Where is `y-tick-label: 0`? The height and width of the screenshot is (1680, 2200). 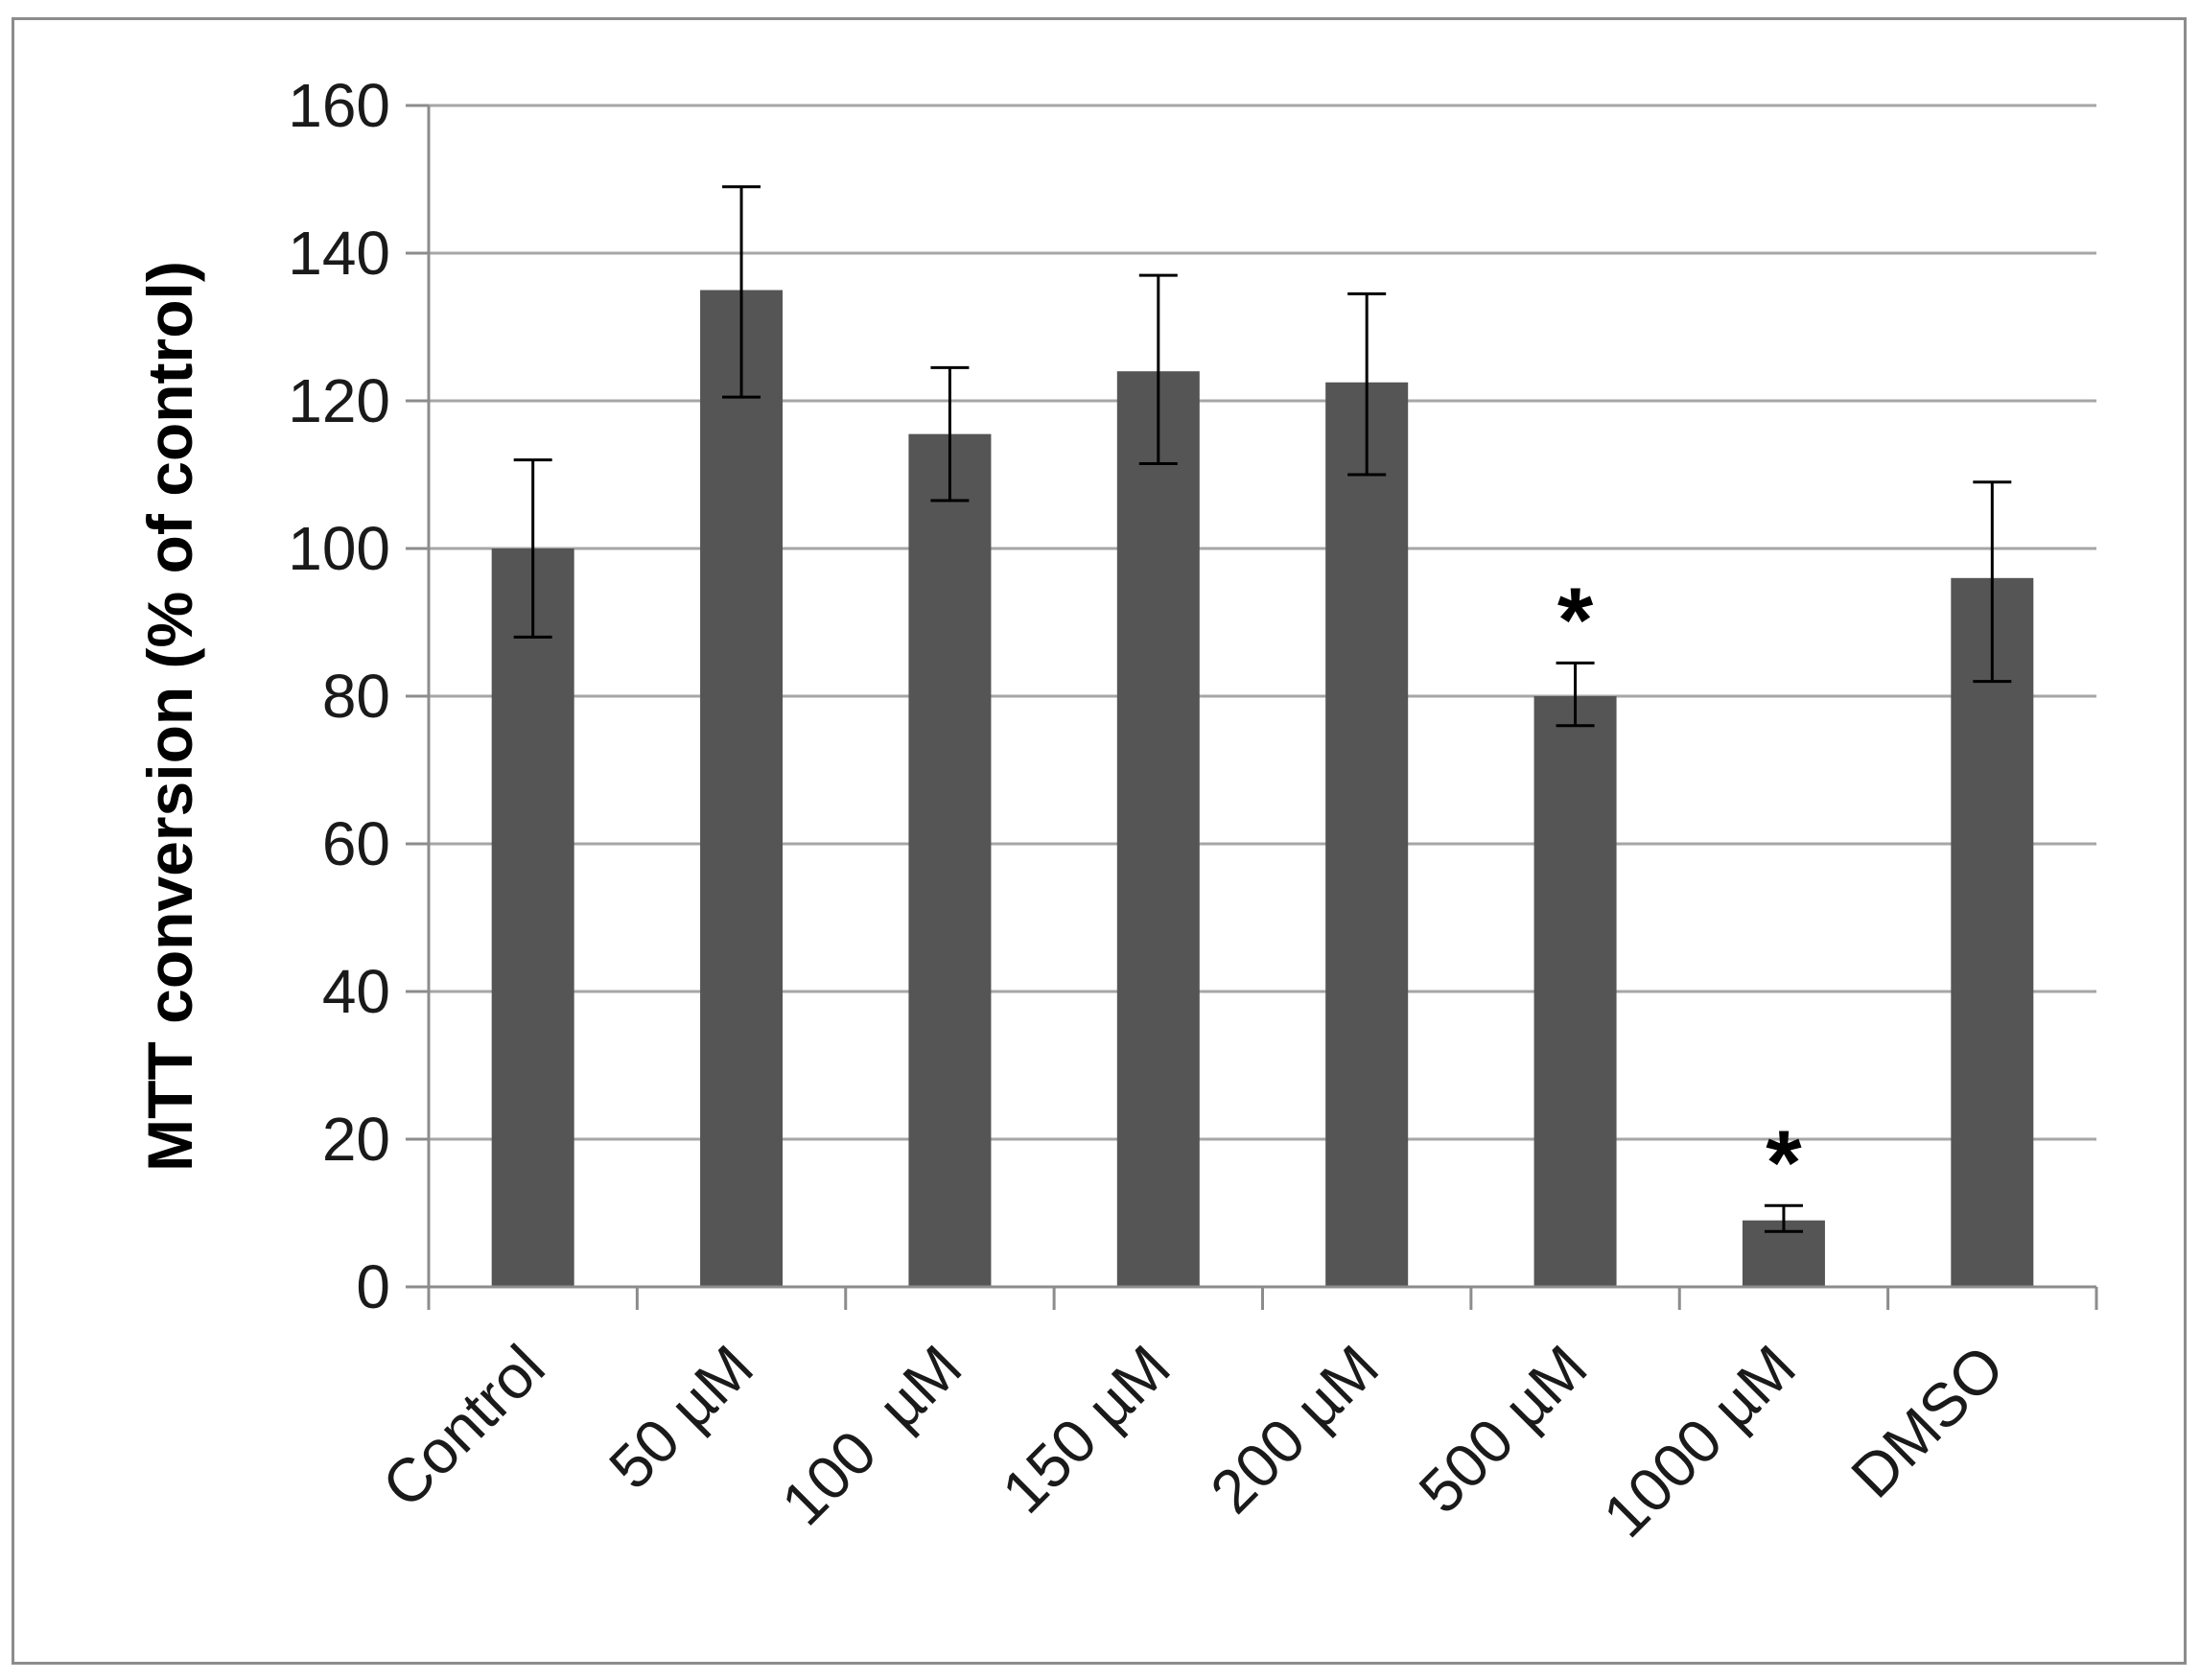
y-tick-label: 0 is located at coordinates (373, 1286).